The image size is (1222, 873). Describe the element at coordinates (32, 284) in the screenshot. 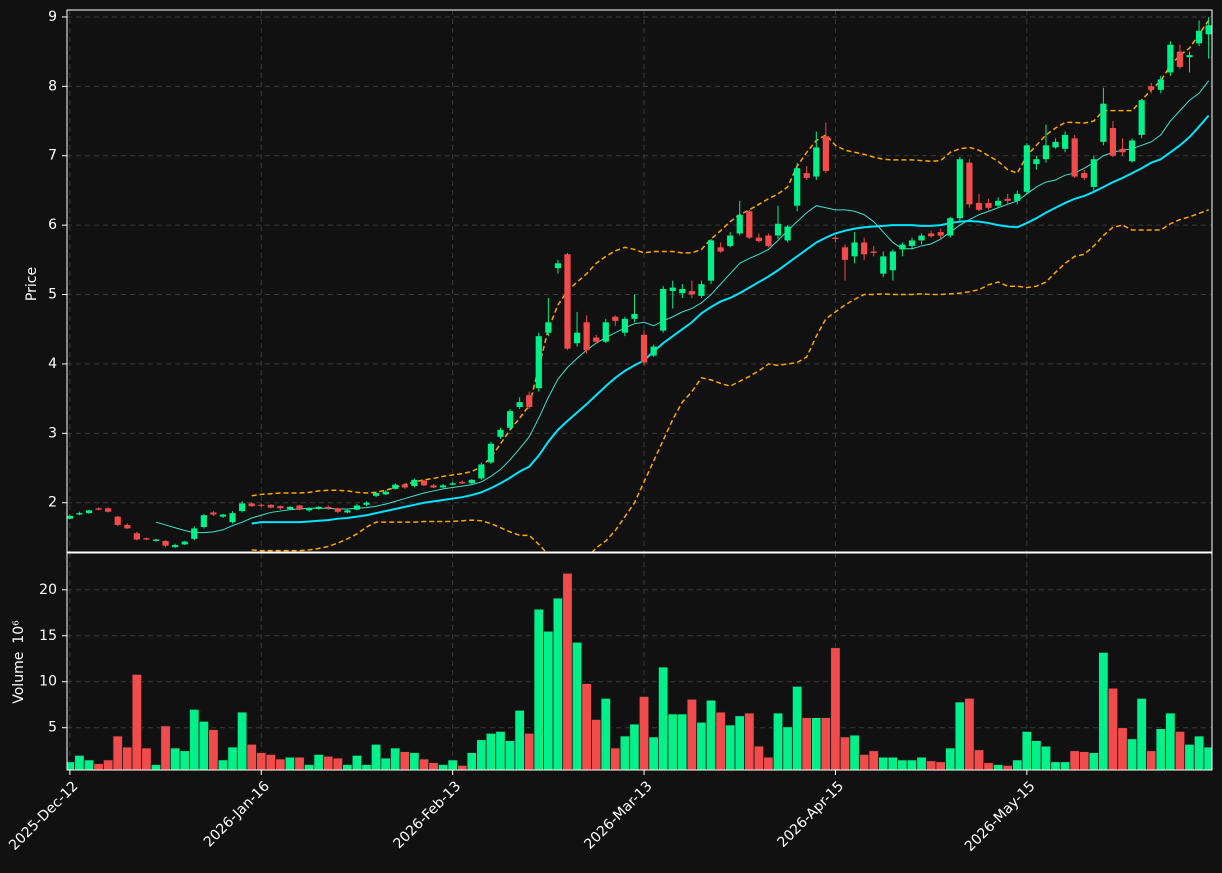

I see `price-axis-label: Price` at that location.